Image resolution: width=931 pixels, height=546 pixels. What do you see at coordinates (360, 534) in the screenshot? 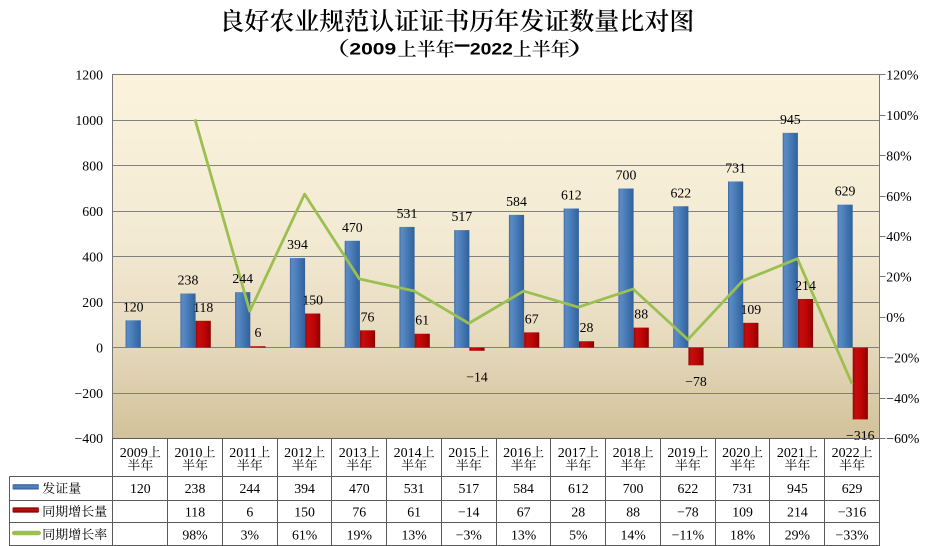
I see `svg-text: 19%` at bounding box center [360, 534].